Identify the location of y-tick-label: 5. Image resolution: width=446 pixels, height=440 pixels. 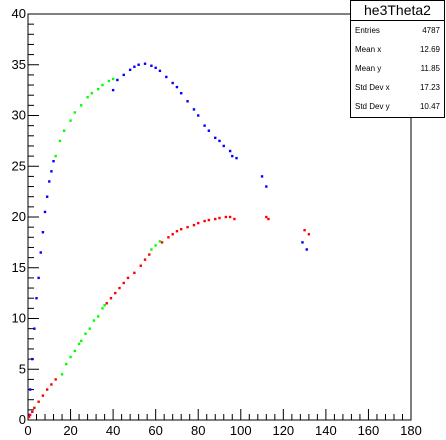
(22, 368).